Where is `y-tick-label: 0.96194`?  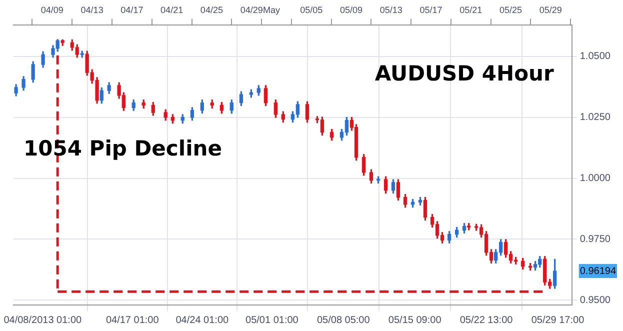 y-tick-label: 0.96194 is located at coordinates (598, 271).